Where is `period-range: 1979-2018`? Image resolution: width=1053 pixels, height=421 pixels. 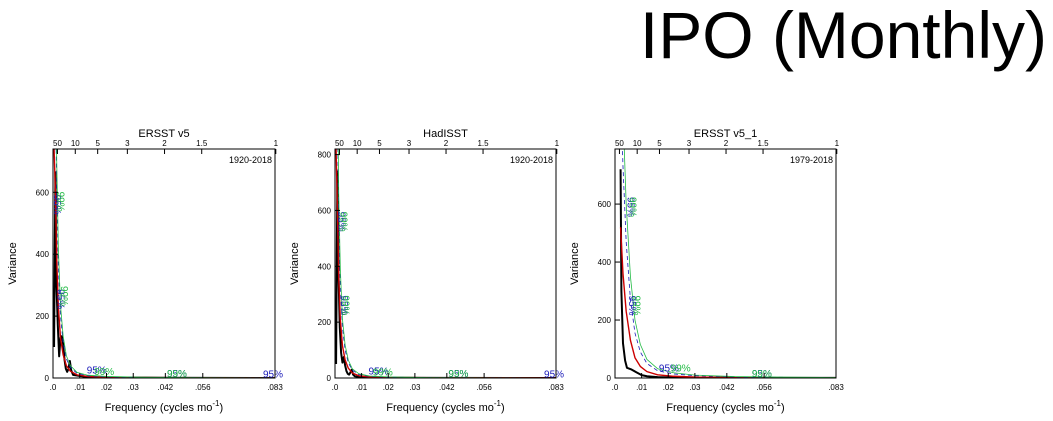
period-range: 1979-2018 is located at coordinates (811, 160).